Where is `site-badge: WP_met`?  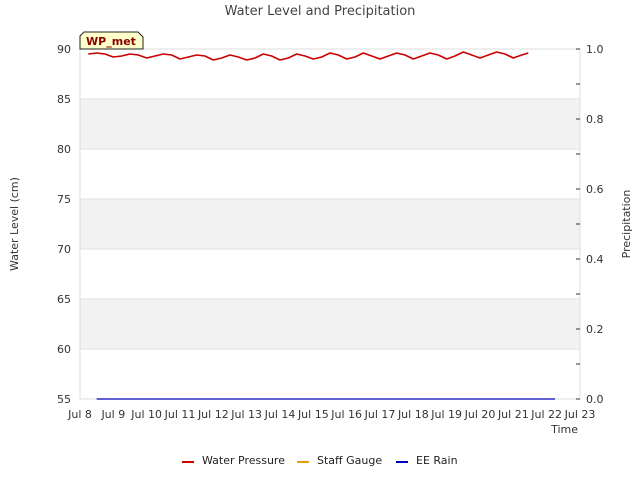
site-badge: WP_met is located at coordinates (111, 40).